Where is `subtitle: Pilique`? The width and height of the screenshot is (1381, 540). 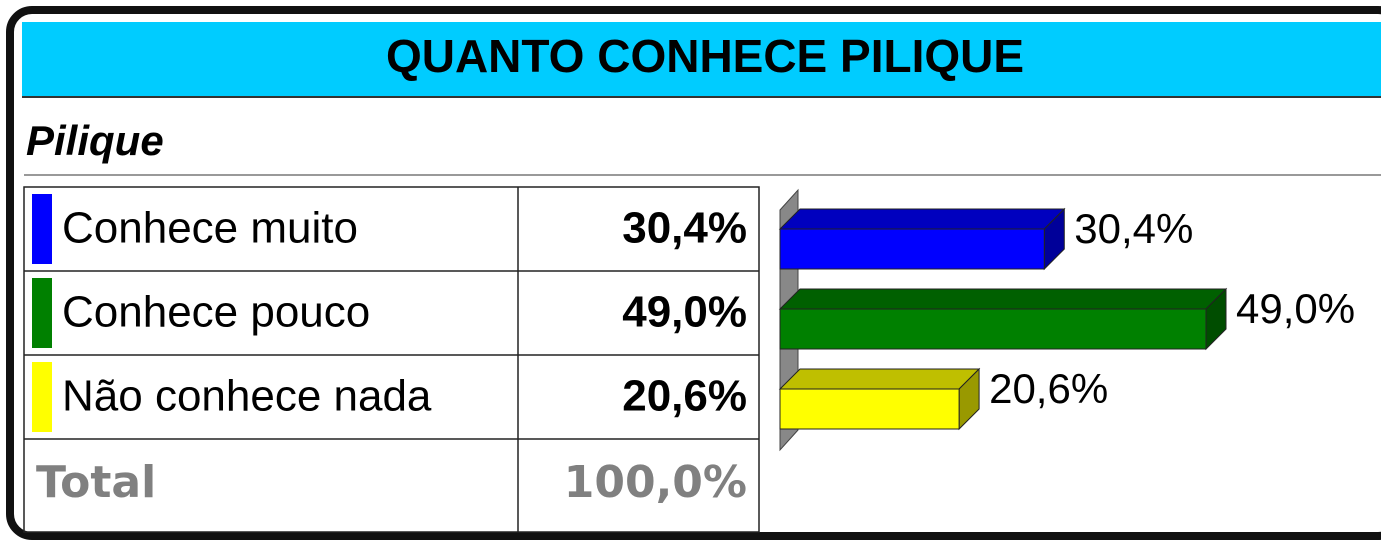 subtitle: Pilique is located at coordinates (95, 140).